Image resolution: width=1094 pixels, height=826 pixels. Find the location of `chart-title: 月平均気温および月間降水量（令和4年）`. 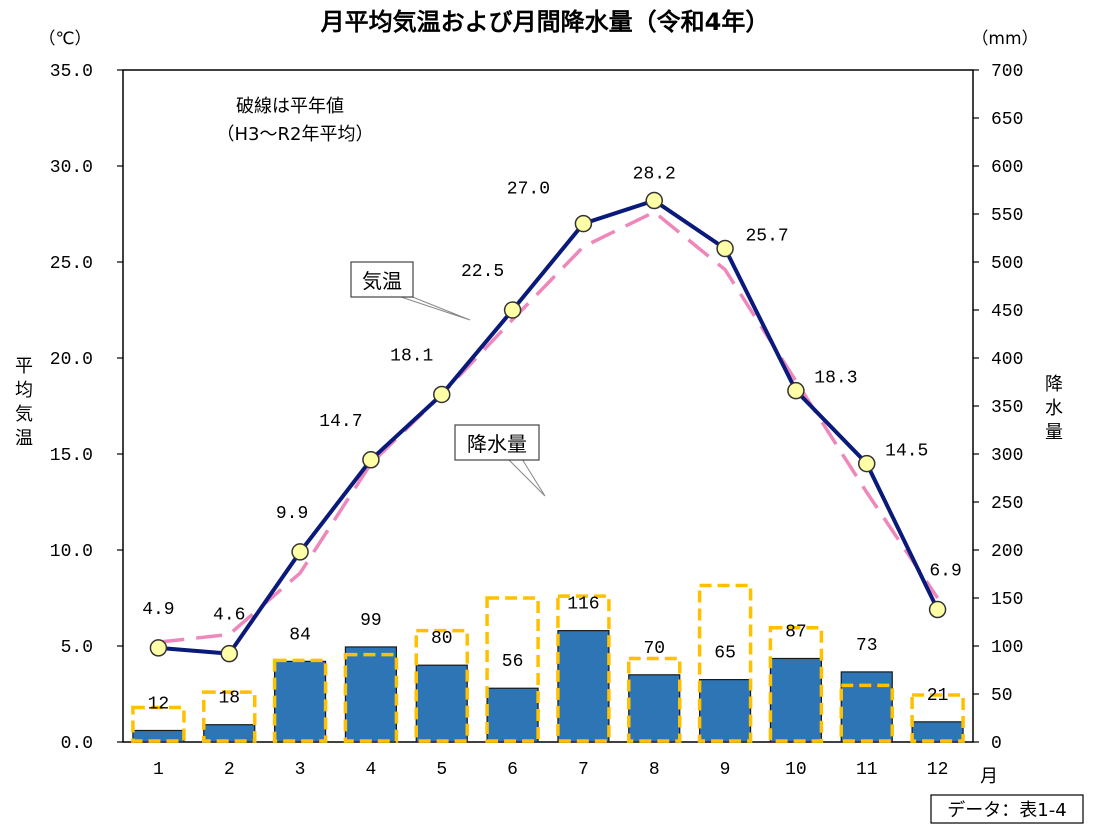

chart-title: 月平均気温および月間降水量（令和4年） is located at coordinates (545, 22).